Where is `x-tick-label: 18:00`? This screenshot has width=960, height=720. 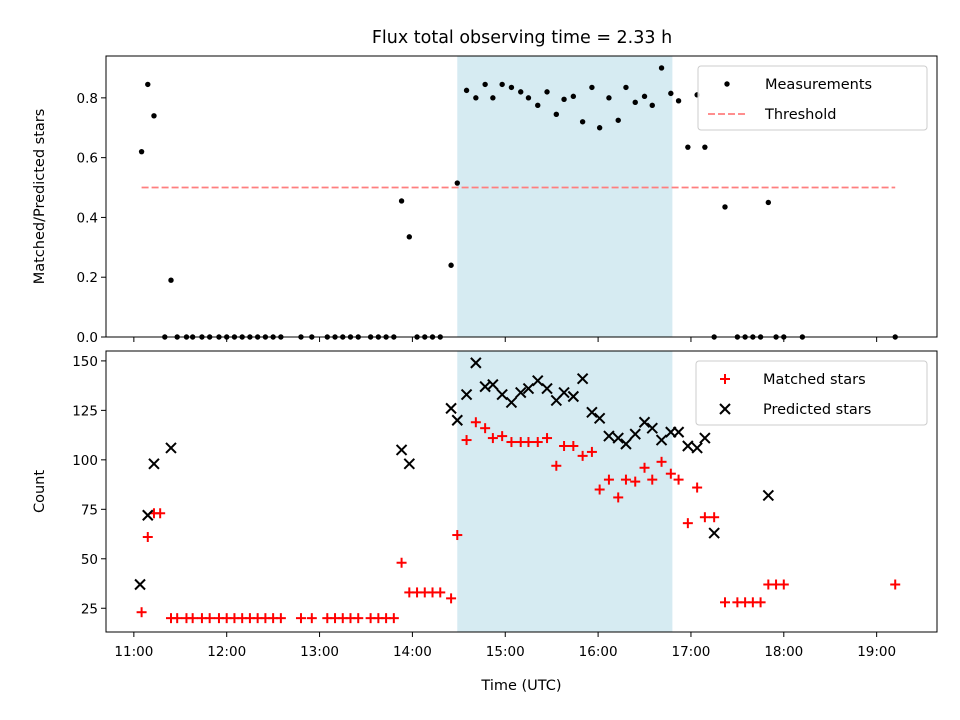 x-tick-label: 18:00 is located at coordinates (783, 652).